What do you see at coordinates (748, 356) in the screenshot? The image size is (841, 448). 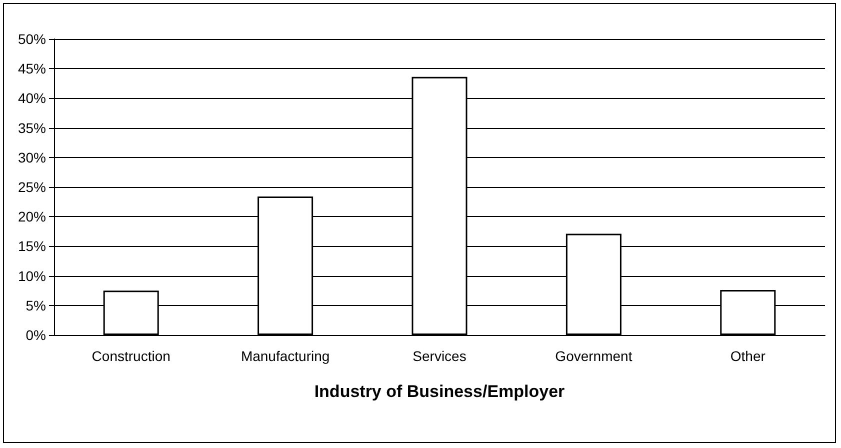 I see `x-tick-label: Other` at bounding box center [748, 356].